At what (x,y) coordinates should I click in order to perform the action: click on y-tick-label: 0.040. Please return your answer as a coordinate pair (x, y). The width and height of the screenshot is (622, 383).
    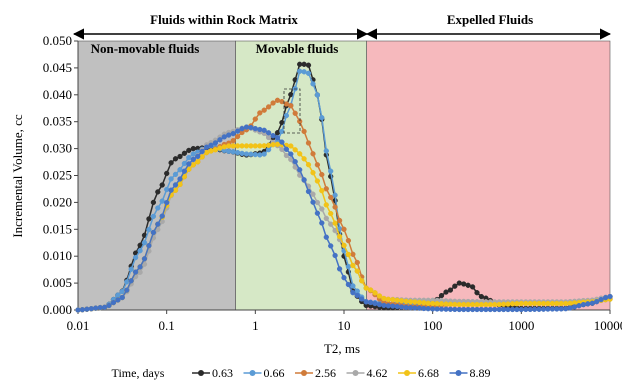
    Looking at the image, I should click on (57, 94).